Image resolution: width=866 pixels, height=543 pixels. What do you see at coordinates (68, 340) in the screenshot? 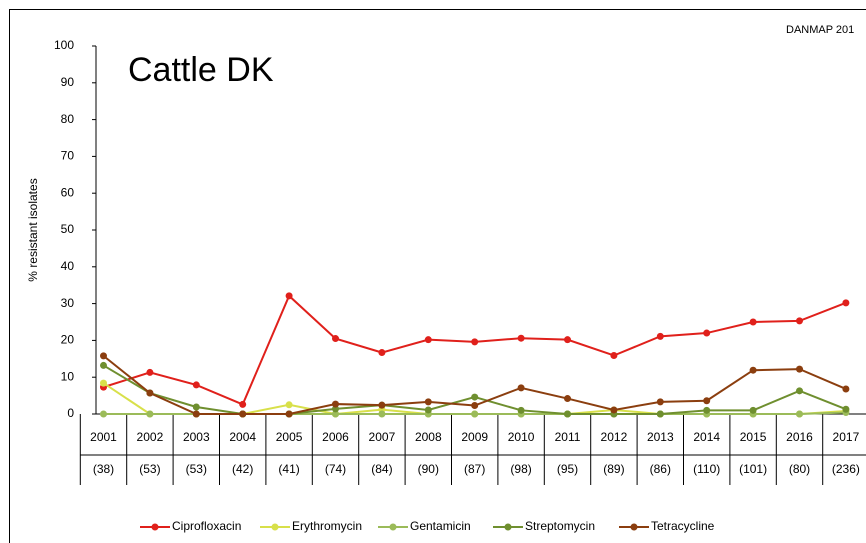
I see `y-tick-label: 20` at bounding box center [68, 340].